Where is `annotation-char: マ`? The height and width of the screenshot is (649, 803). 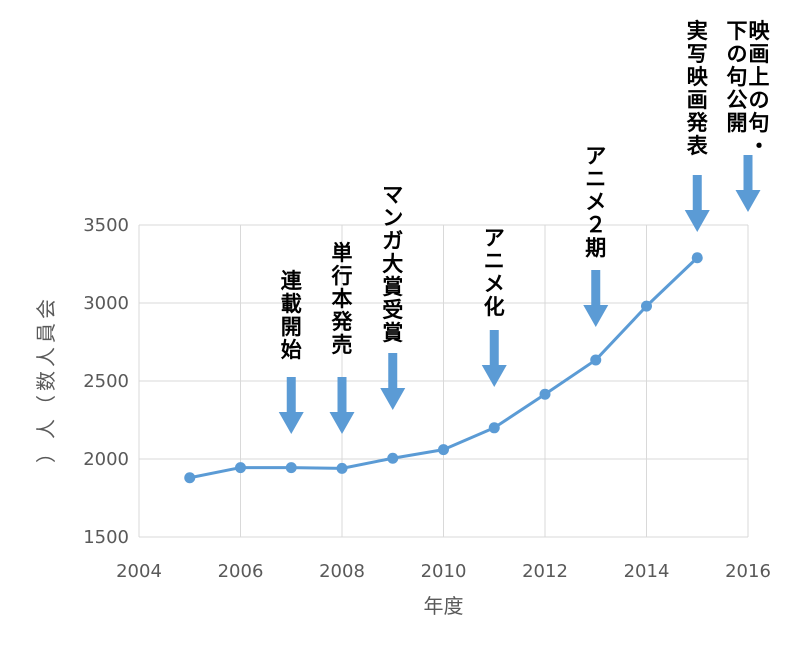
annotation-char: マ is located at coordinates (392, 195).